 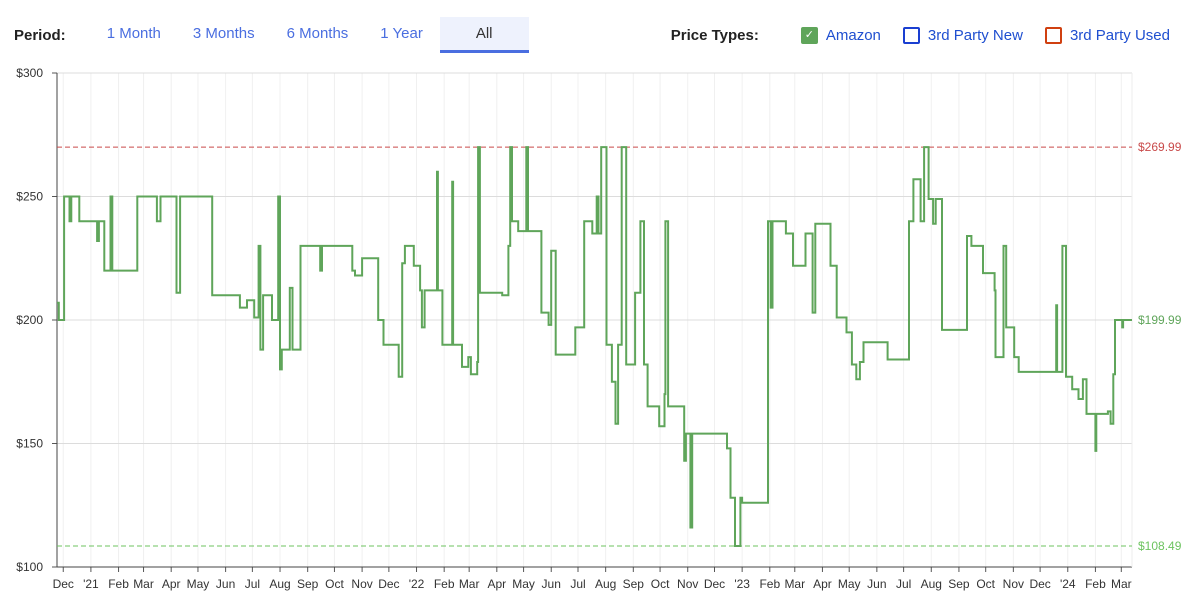 What do you see at coordinates (29, 197) in the screenshot?
I see `y-tick-label: $250` at bounding box center [29, 197].